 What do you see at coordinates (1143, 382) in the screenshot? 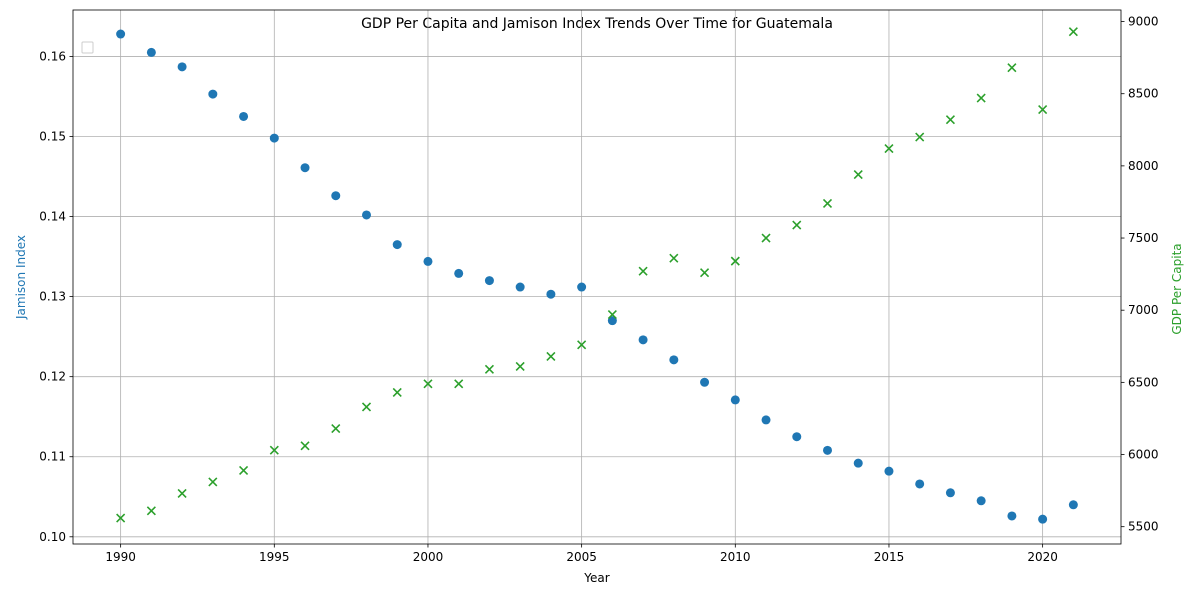
I see `right-tick-label: 6500` at bounding box center [1143, 382].